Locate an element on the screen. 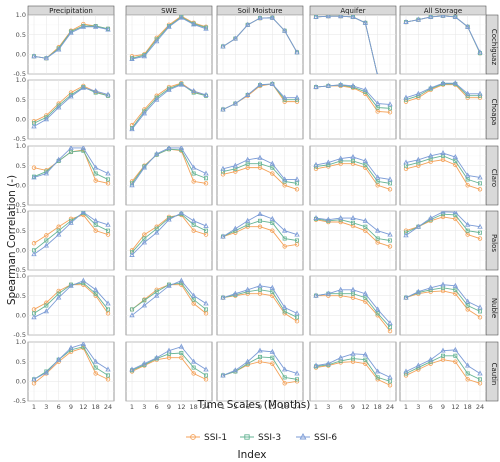 The image size is (500, 462). column-strip-label: Soil Moisture is located at coordinates (260, 11).